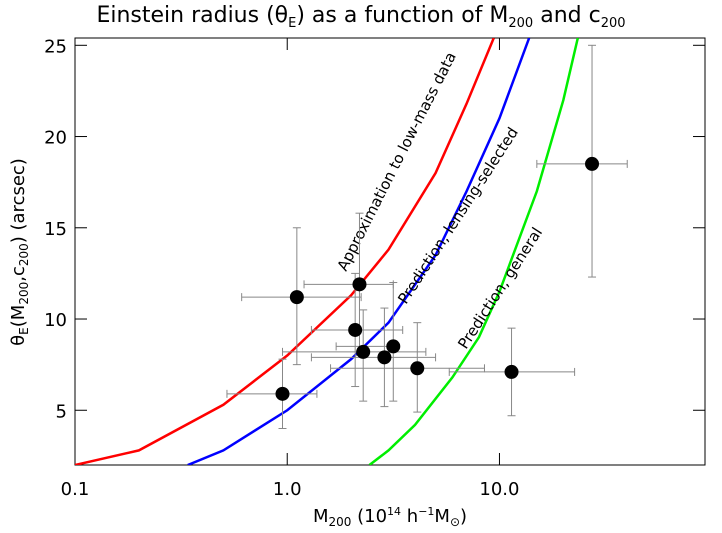 The height and width of the screenshot is (533, 722). What do you see at coordinates (409, 516) in the screenshot?
I see `label-part: h` at bounding box center [409, 516].